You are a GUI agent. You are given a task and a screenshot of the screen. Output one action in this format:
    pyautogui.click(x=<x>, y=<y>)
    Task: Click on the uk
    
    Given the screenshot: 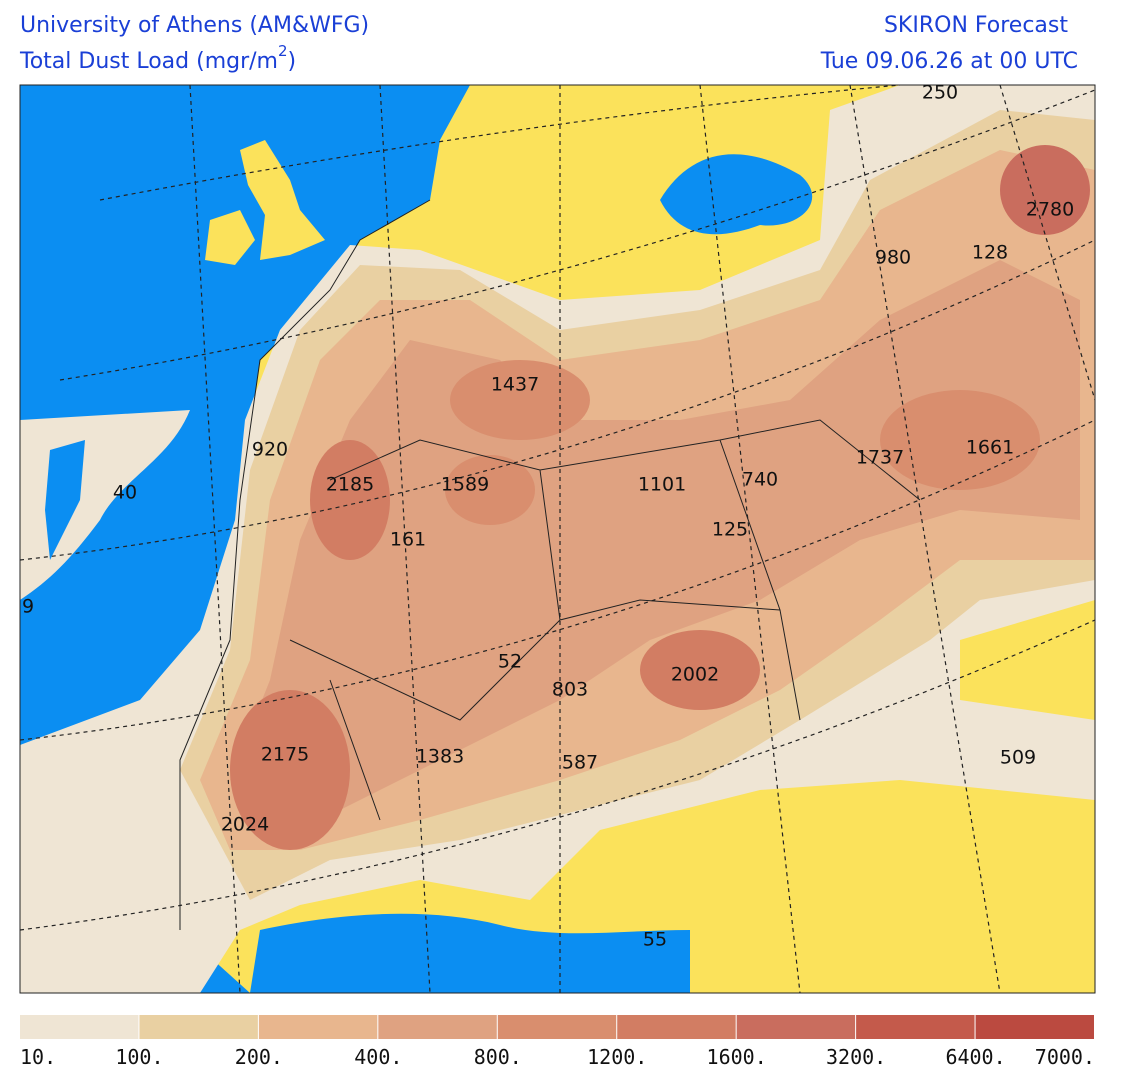 What is the action you would take?
    pyautogui.click(x=282, y=200)
    